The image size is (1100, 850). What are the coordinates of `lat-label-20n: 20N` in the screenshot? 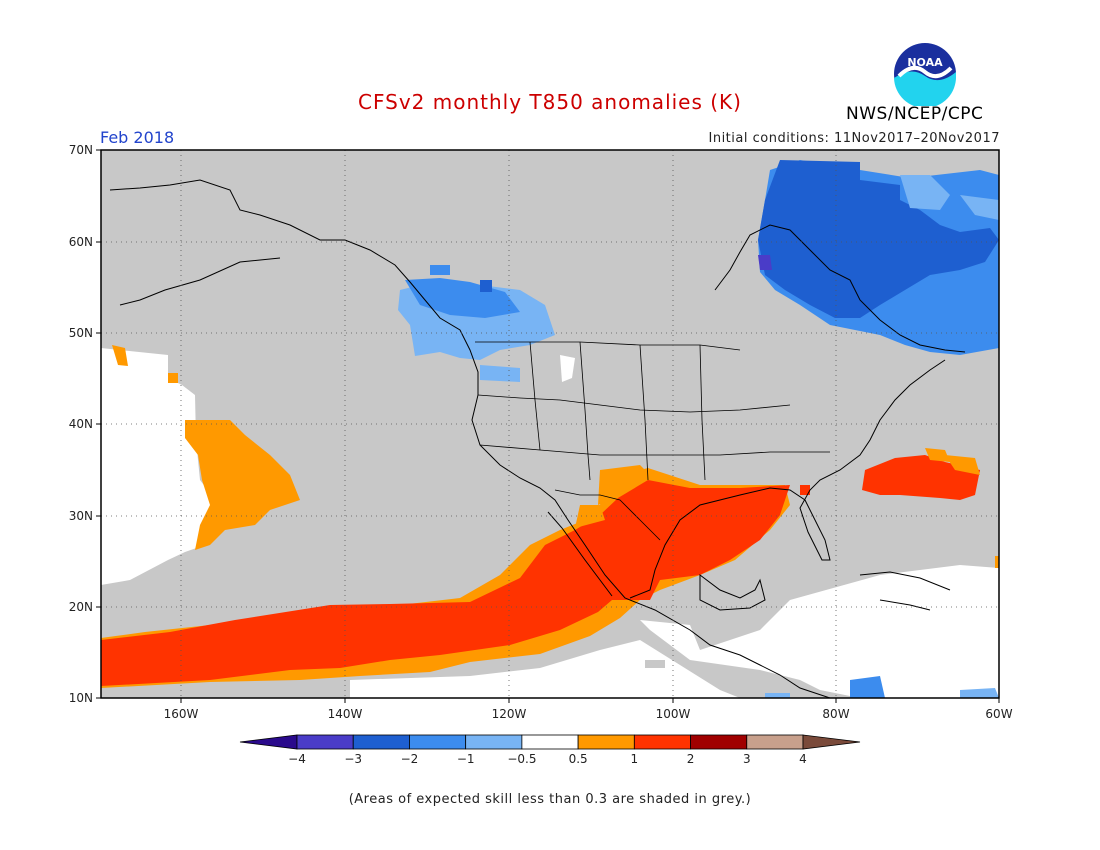 It's located at (81, 607).